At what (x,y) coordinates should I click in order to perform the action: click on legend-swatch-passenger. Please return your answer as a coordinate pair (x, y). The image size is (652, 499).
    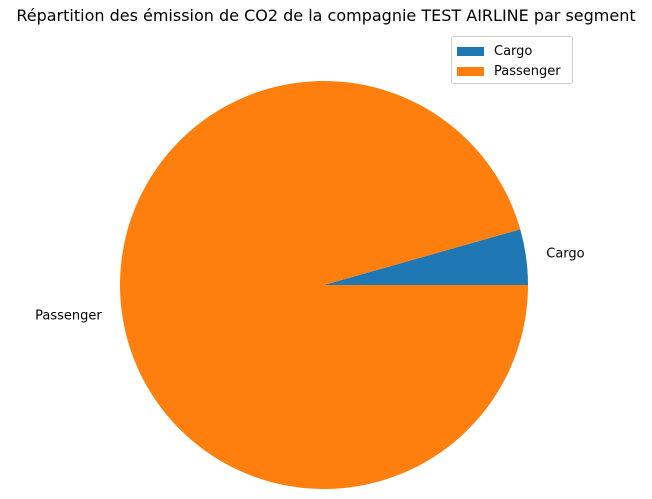
    Looking at the image, I should click on (470, 71).